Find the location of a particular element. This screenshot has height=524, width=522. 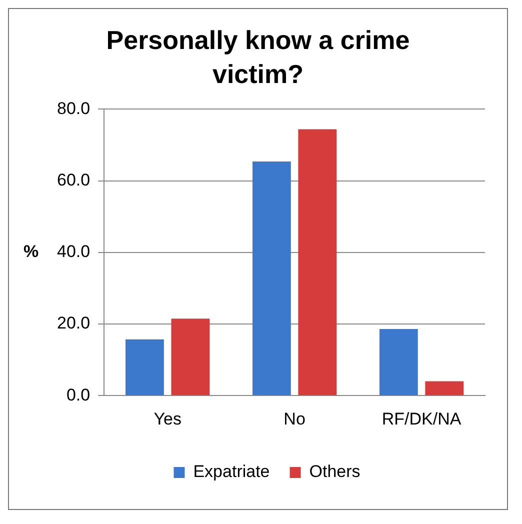

legend-label: Others is located at coordinates (334, 472).